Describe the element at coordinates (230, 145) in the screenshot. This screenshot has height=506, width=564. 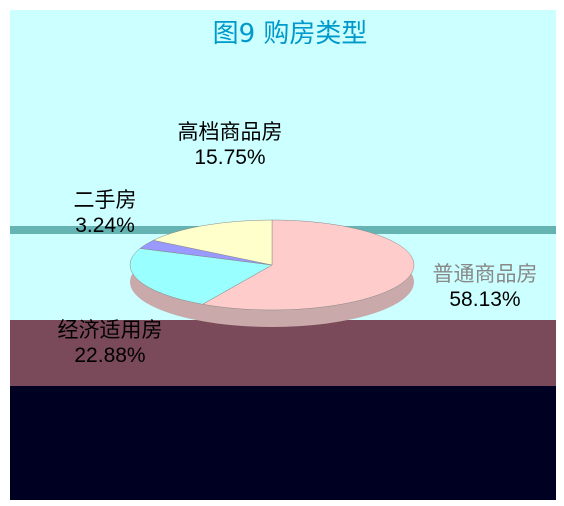
I see `slice-label: 高档商品房 15.75%` at that location.